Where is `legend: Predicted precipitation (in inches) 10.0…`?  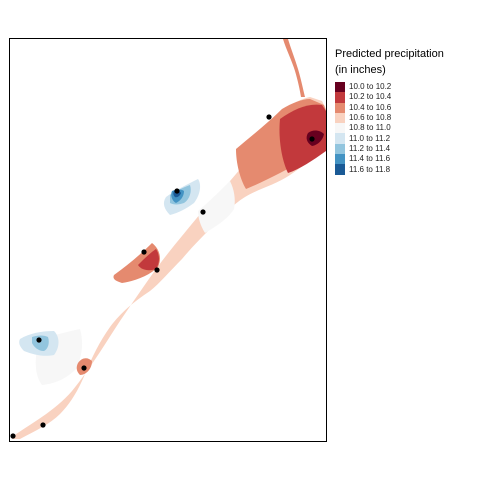 legend: Predicted precipitation (in inches) 10.0… is located at coordinates (405, 110).